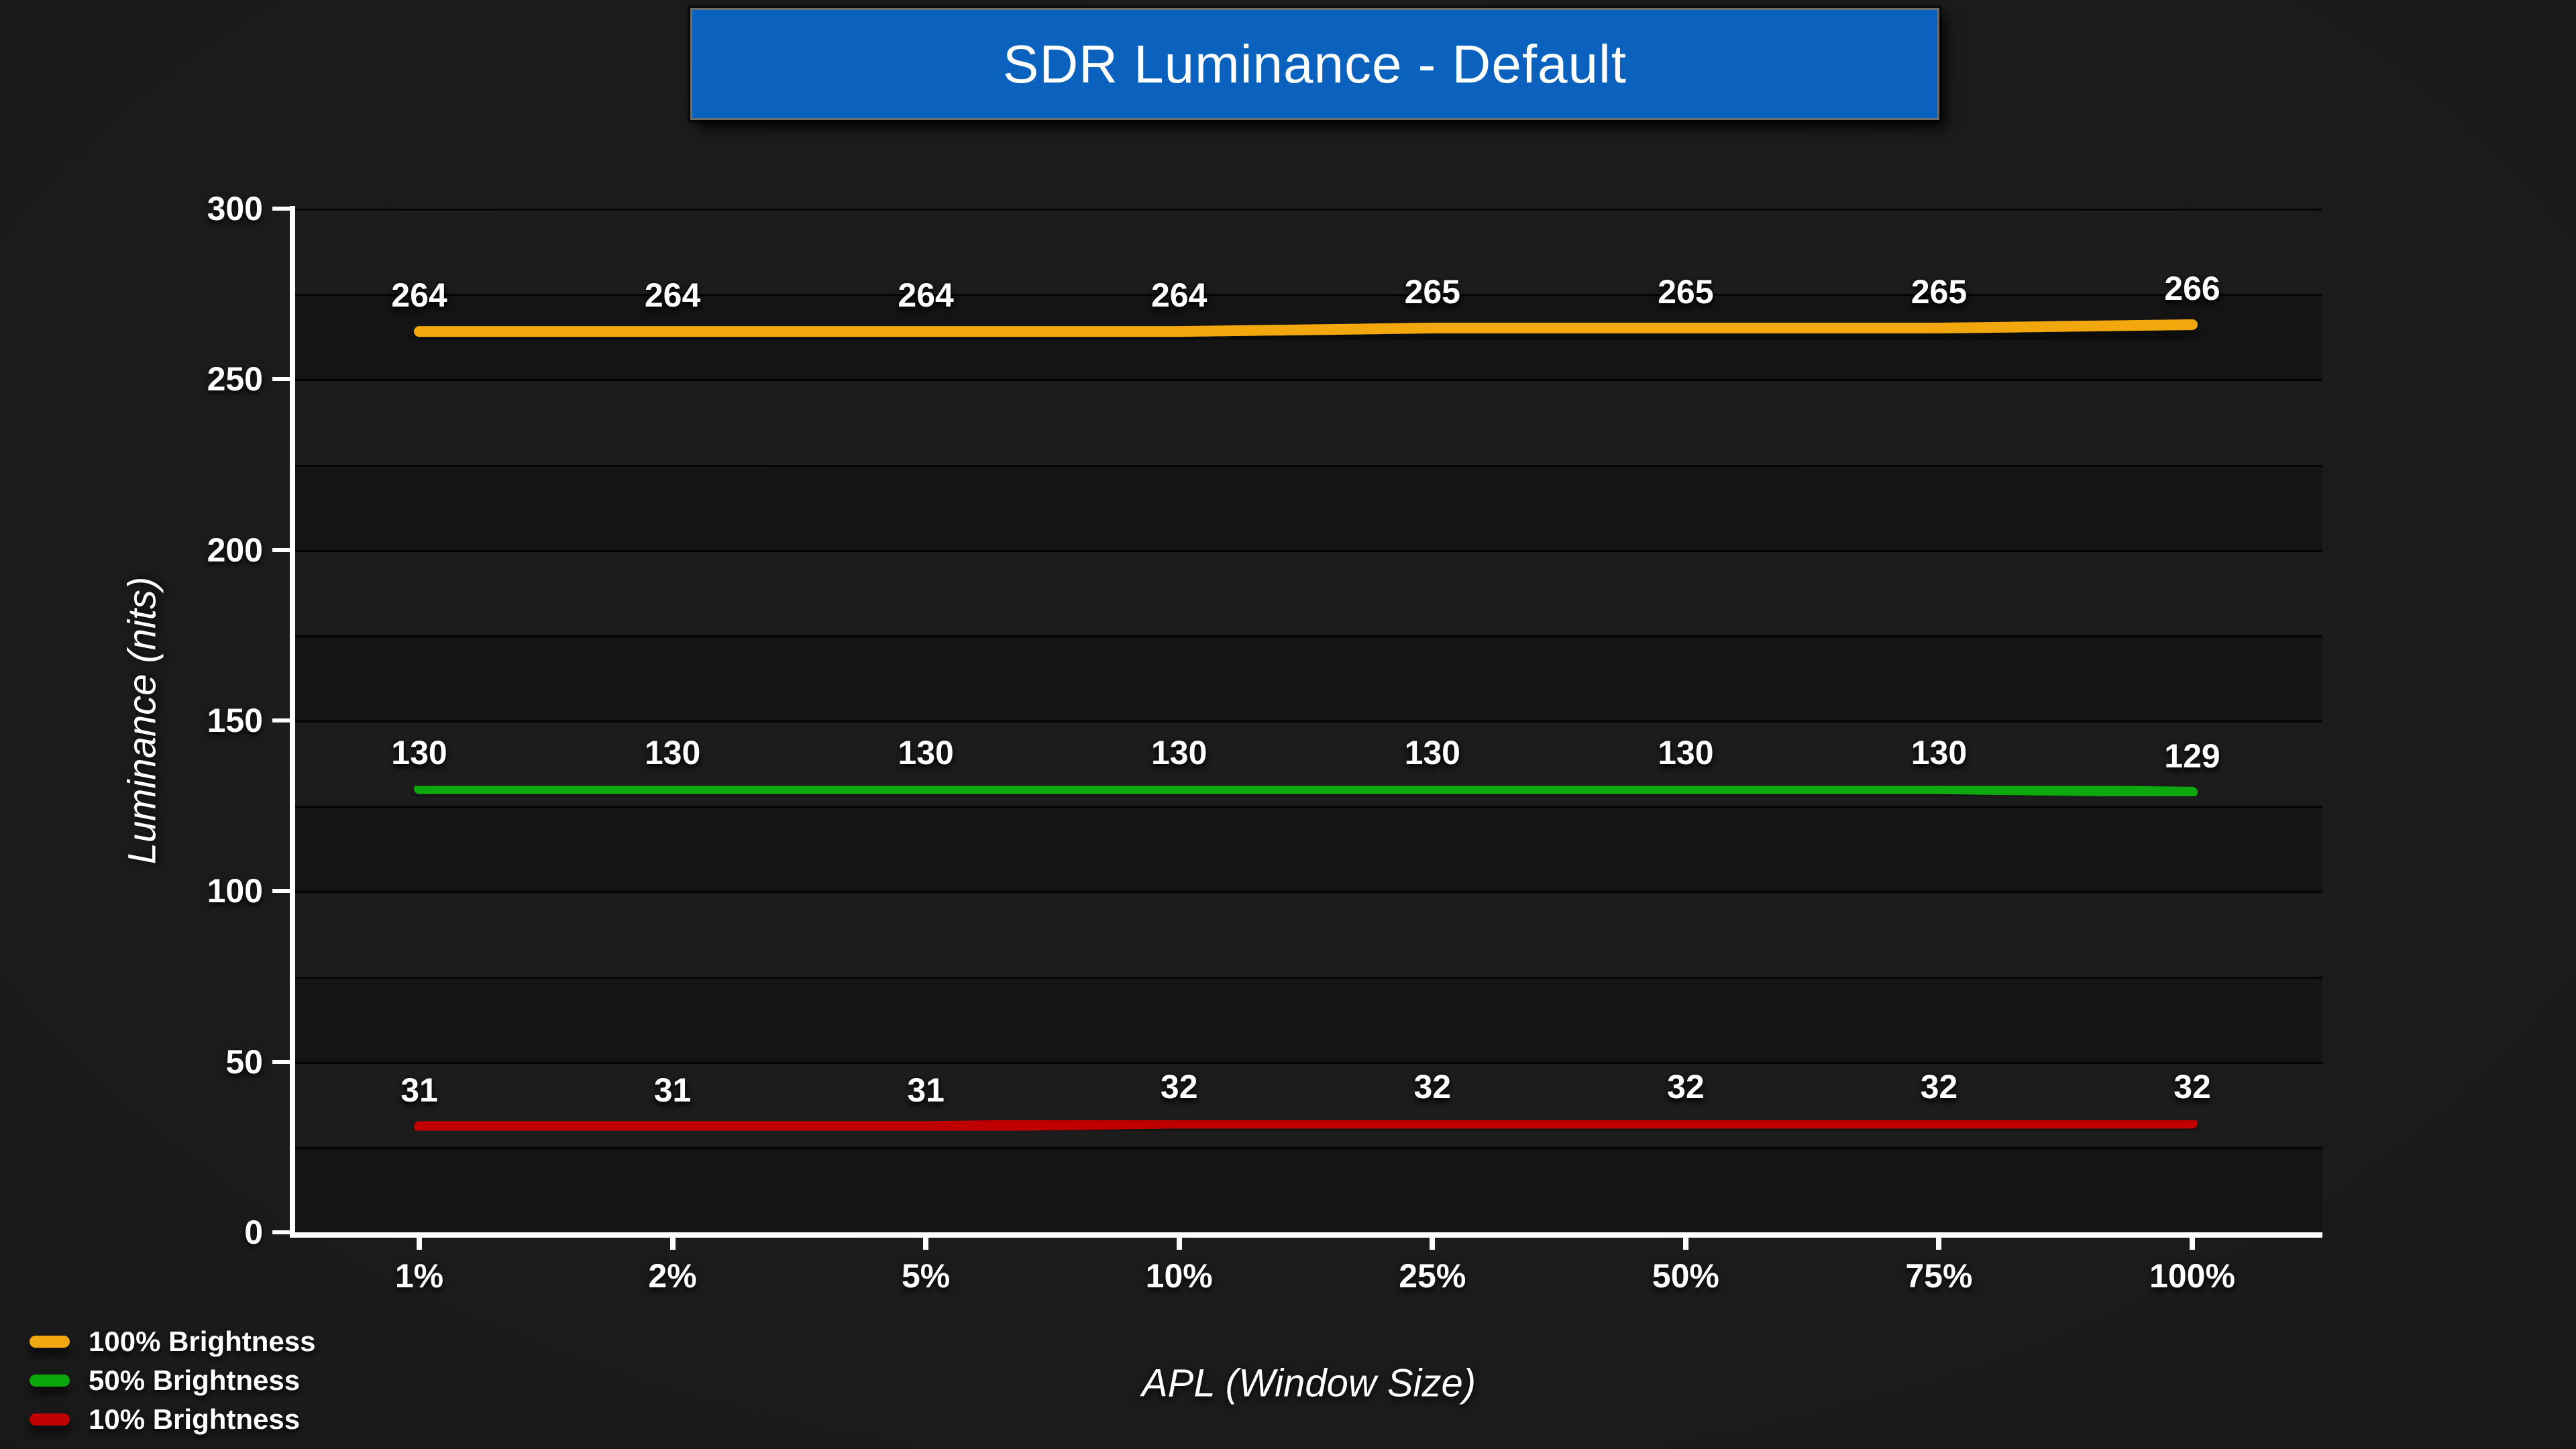 Image resolution: width=2576 pixels, height=1449 pixels. Describe the element at coordinates (142, 720) in the screenshot. I see `y-axis-title: Luminance (nits)` at that location.